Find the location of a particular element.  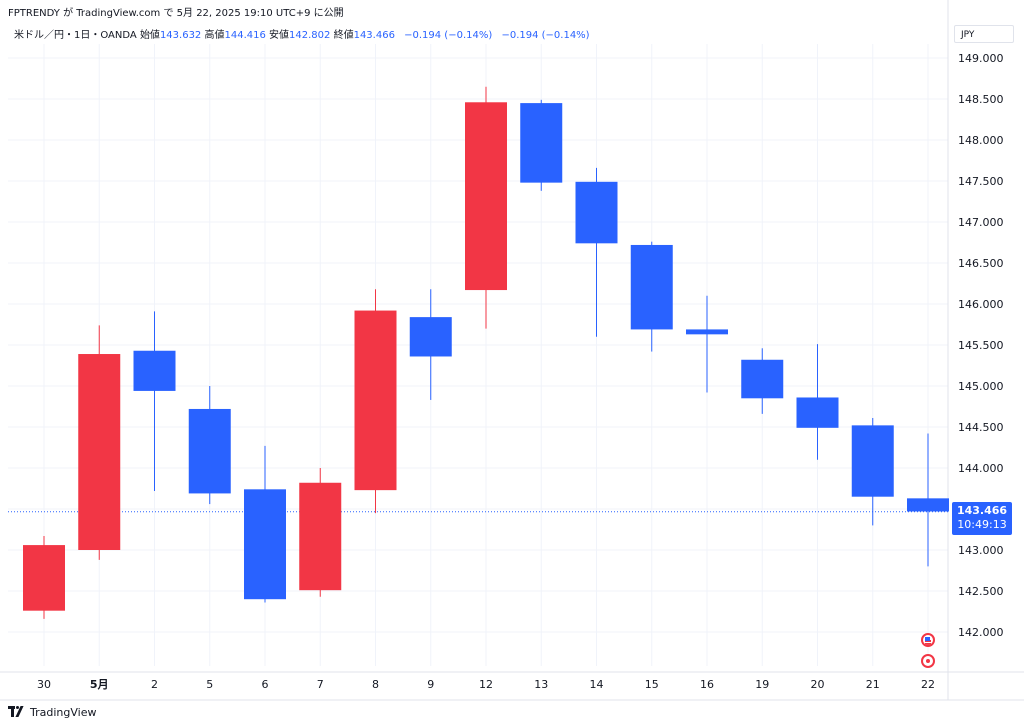

x-tick-label: 9 is located at coordinates (430, 684).